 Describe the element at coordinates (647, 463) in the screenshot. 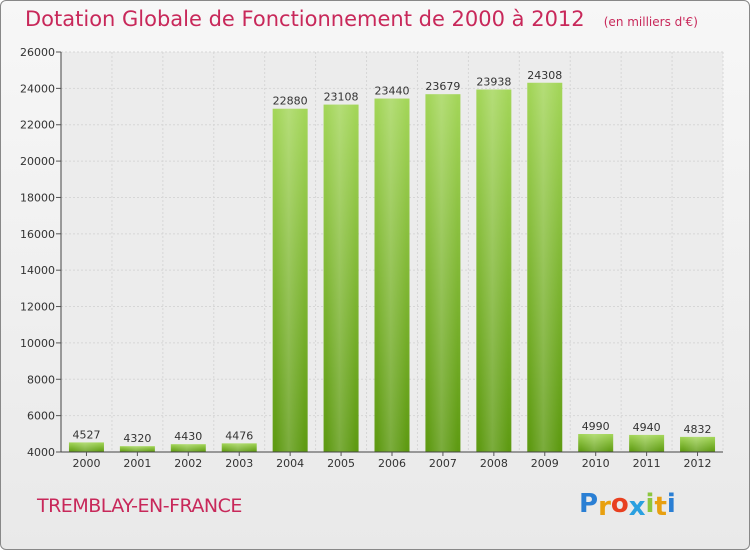

I see `x-tick-label: 2011` at that location.